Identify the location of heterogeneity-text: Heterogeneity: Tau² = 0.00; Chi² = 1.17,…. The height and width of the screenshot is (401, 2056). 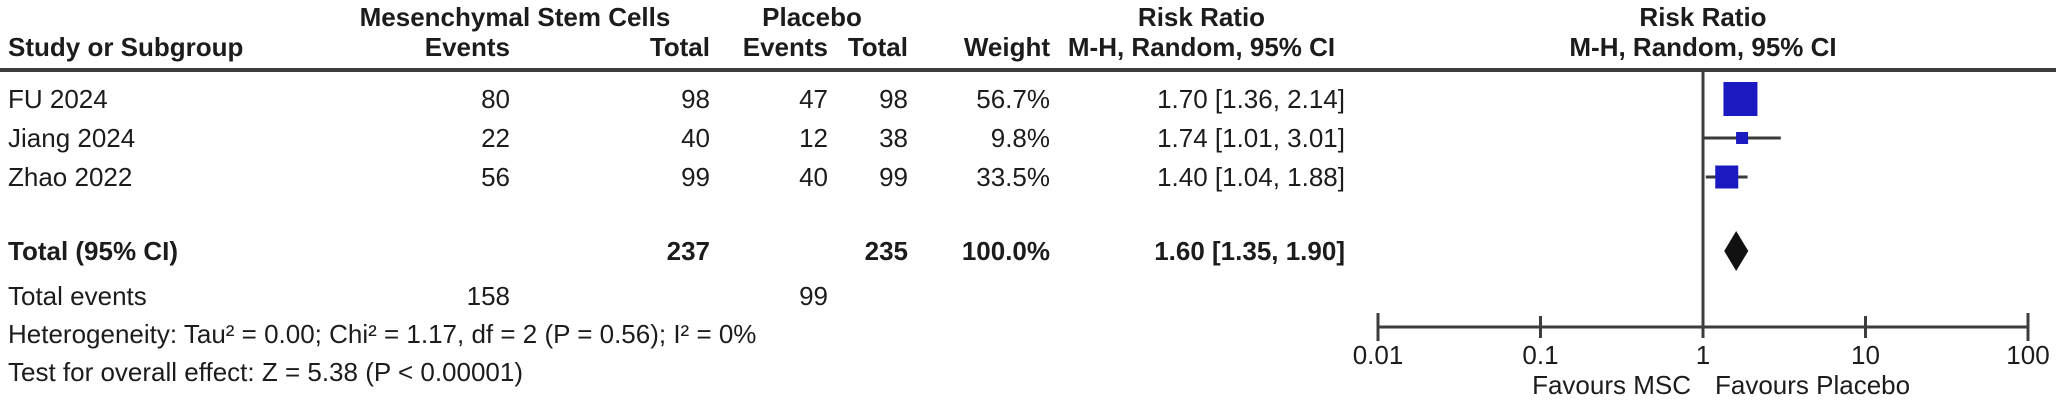
(382, 334).